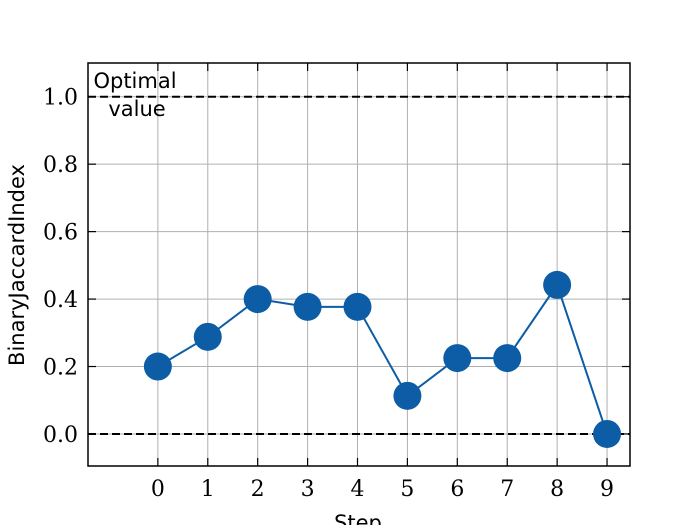 The height and width of the screenshot is (525, 700). Describe the element at coordinates (60, 233) in the screenshot. I see `y-tick-label: 0.6` at that location.